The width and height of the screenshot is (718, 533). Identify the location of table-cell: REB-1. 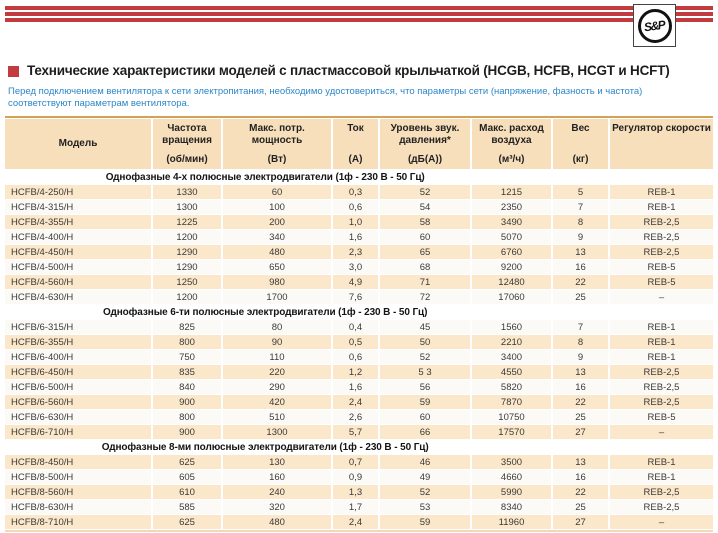
(661, 342).